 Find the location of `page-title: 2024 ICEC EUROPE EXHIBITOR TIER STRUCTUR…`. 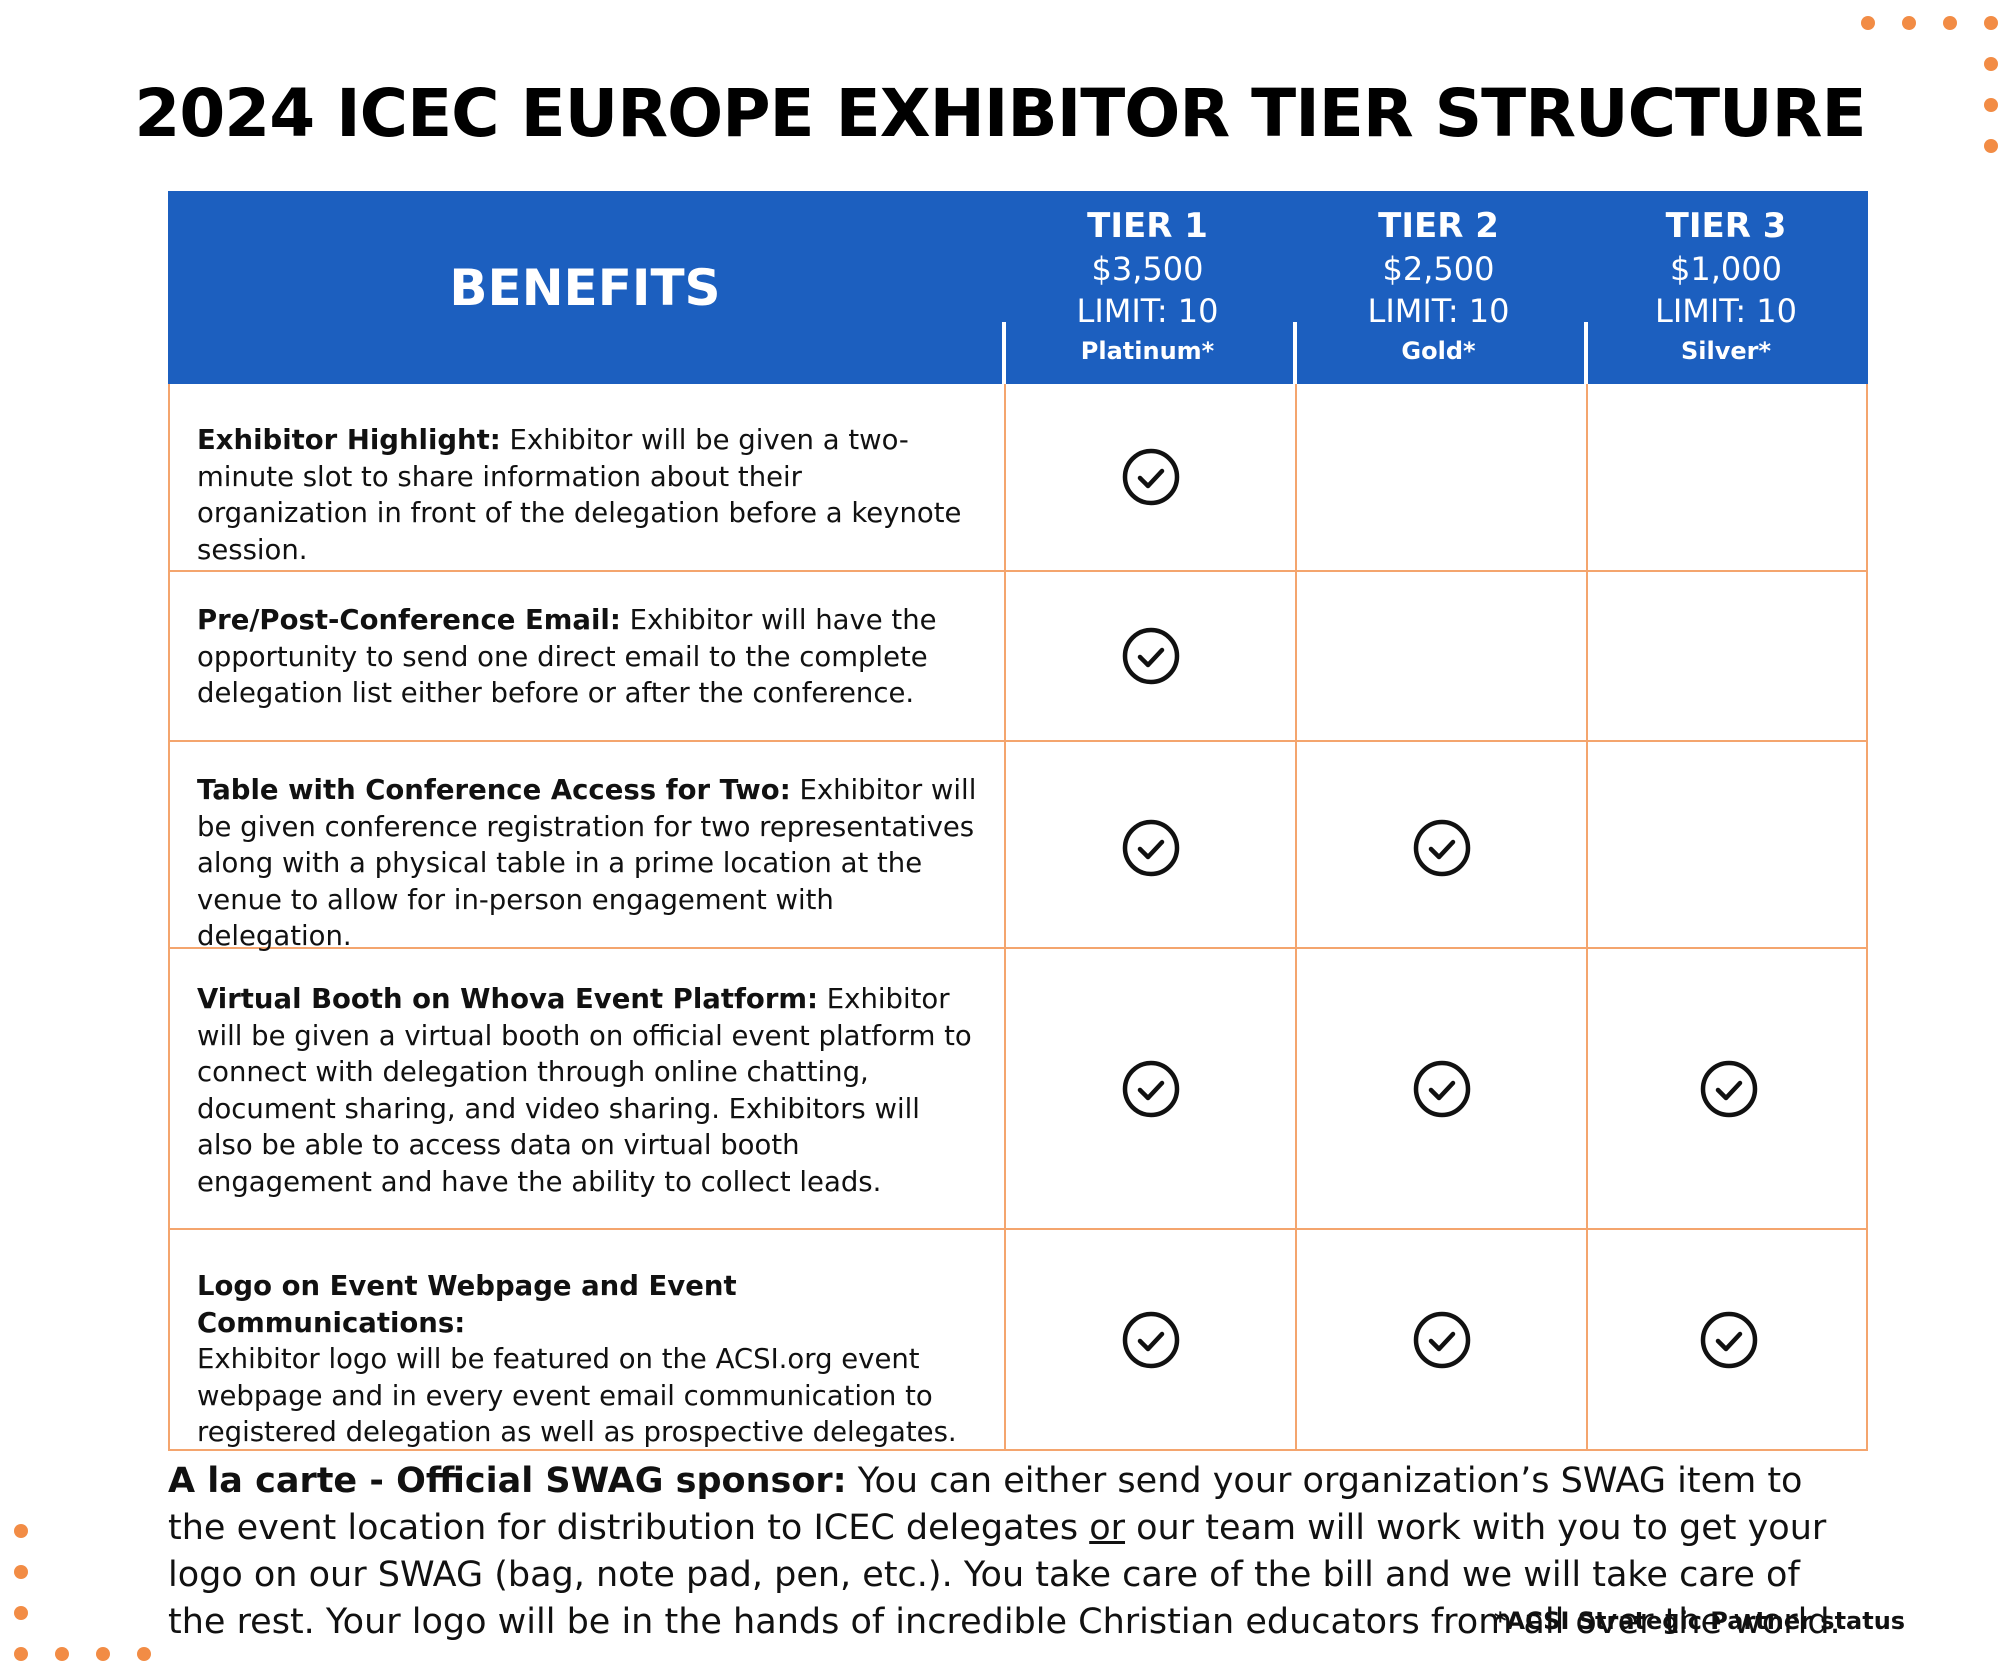

page-title: 2024 ICEC EUROPE EXHIBITOR TIER STRUCTUR… is located at coordinates (1000, 113).